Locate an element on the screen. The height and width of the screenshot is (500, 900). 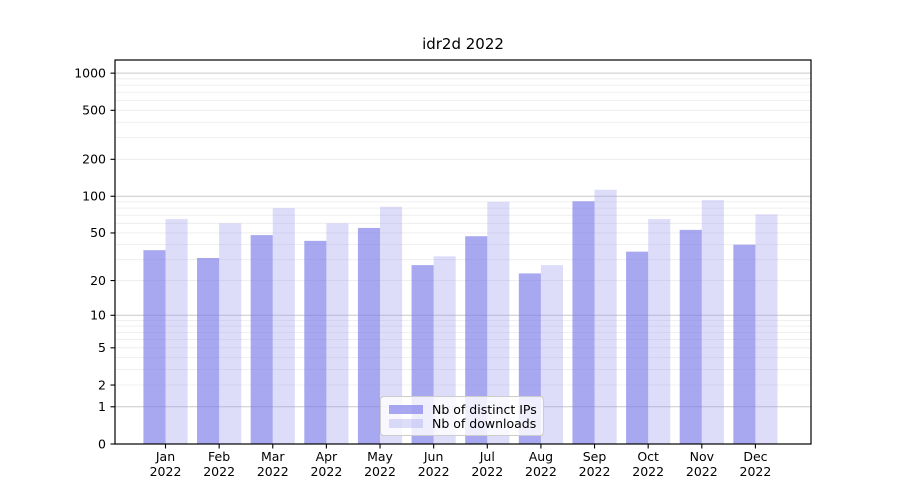
x-tick-label-month: Feb is located at coordinates (219, 456).